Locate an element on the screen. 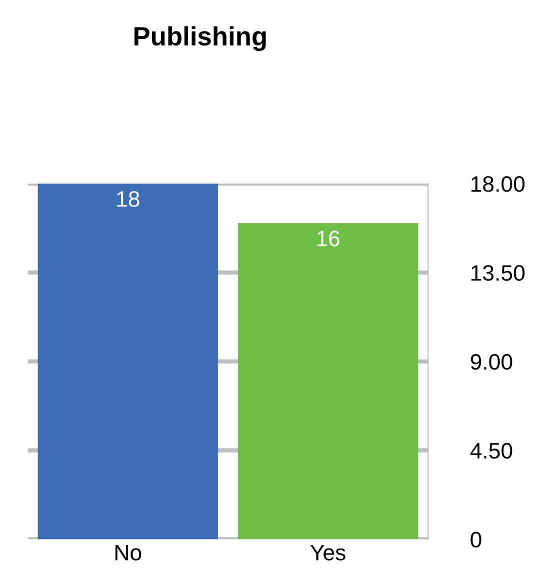  y-tick-label: 9.00 is located at coordinates (491, 362).